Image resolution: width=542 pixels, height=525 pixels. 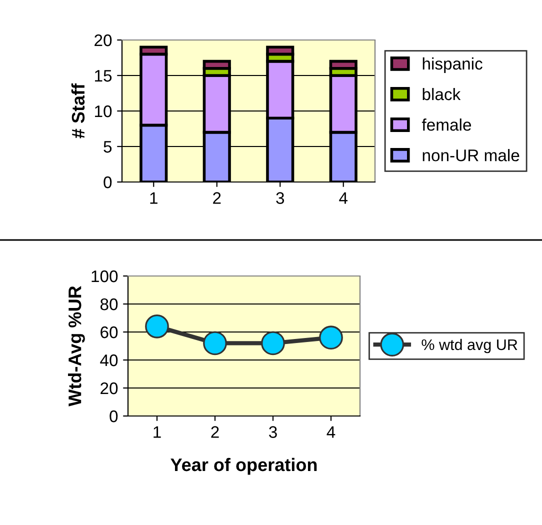 What do you see at coordinates (109, 332) in the screenshot?
I see `y-tick-label: 60` at bounding box center [109, 332].